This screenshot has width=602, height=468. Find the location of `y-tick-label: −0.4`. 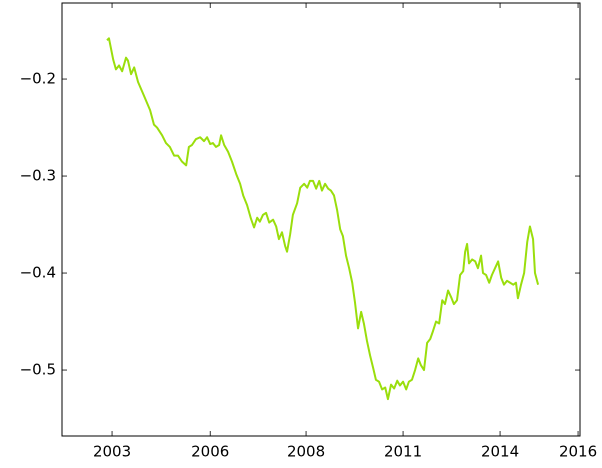

y-tick-label: −0.4 is located at coordinates (38, 273).